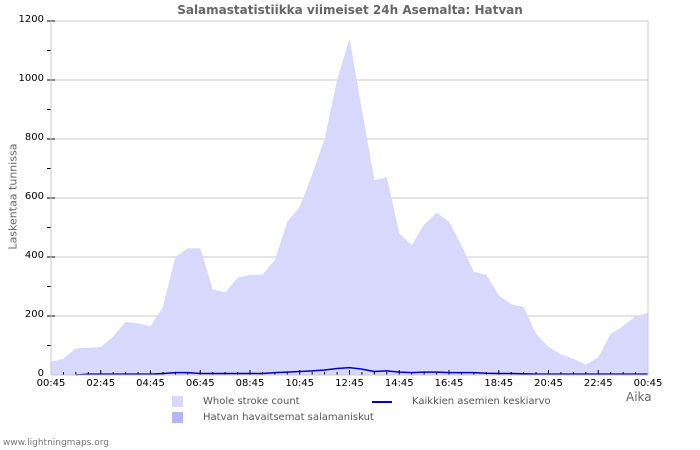  Describe the element at coordinates (40, 373) in the screenshot. I see `y-tick-label: 0` at that location.